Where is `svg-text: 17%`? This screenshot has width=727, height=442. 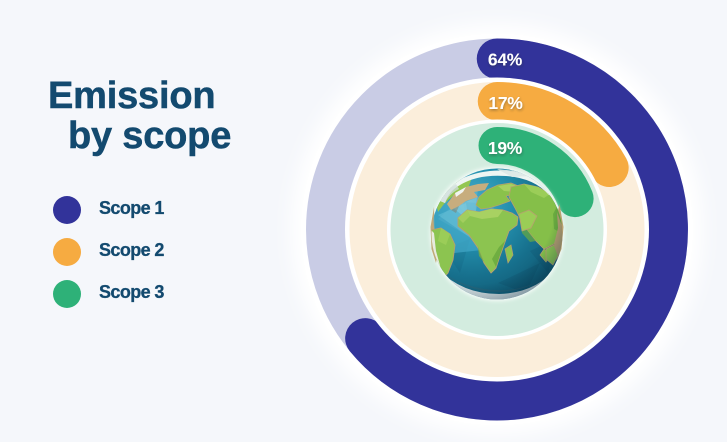
svg-text: 17% is located at coordinates (505, 103).